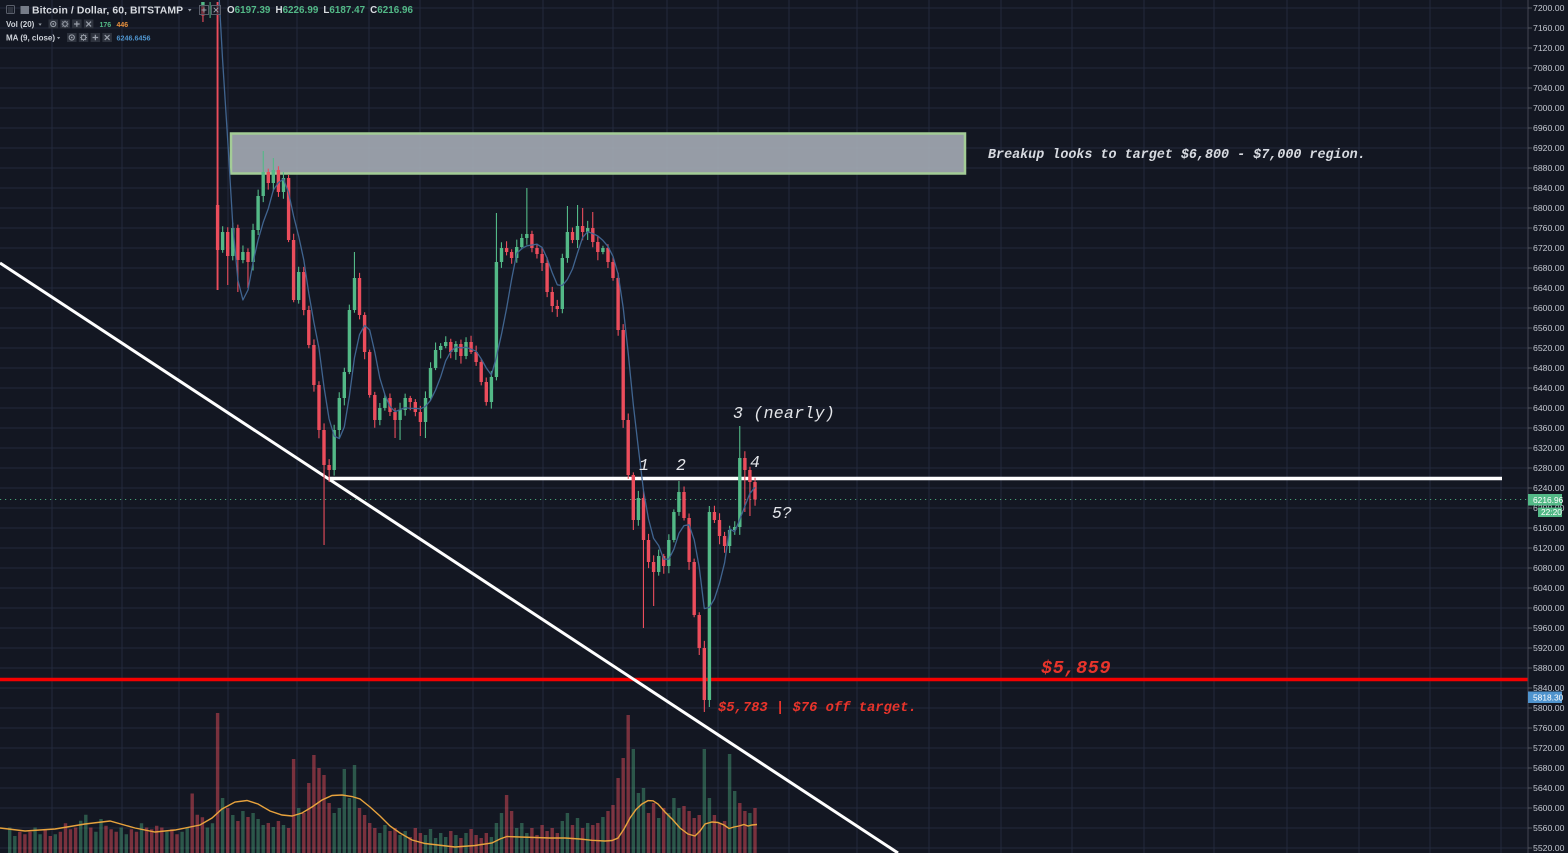 This screenshot has height=853, width=1568. I want to click on svg-text: 6080.00, so click(1549, 568).